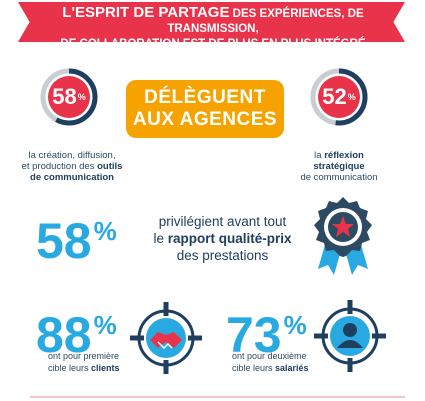  What do you see at coordinates (222, 221) in the screenshot?
I see `middle-line1: privilégient avant tout` at bounding box center [222, 221].